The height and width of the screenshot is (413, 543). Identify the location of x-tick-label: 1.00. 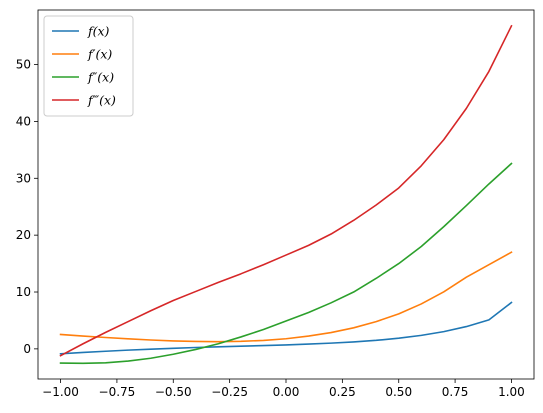
(511, 392).